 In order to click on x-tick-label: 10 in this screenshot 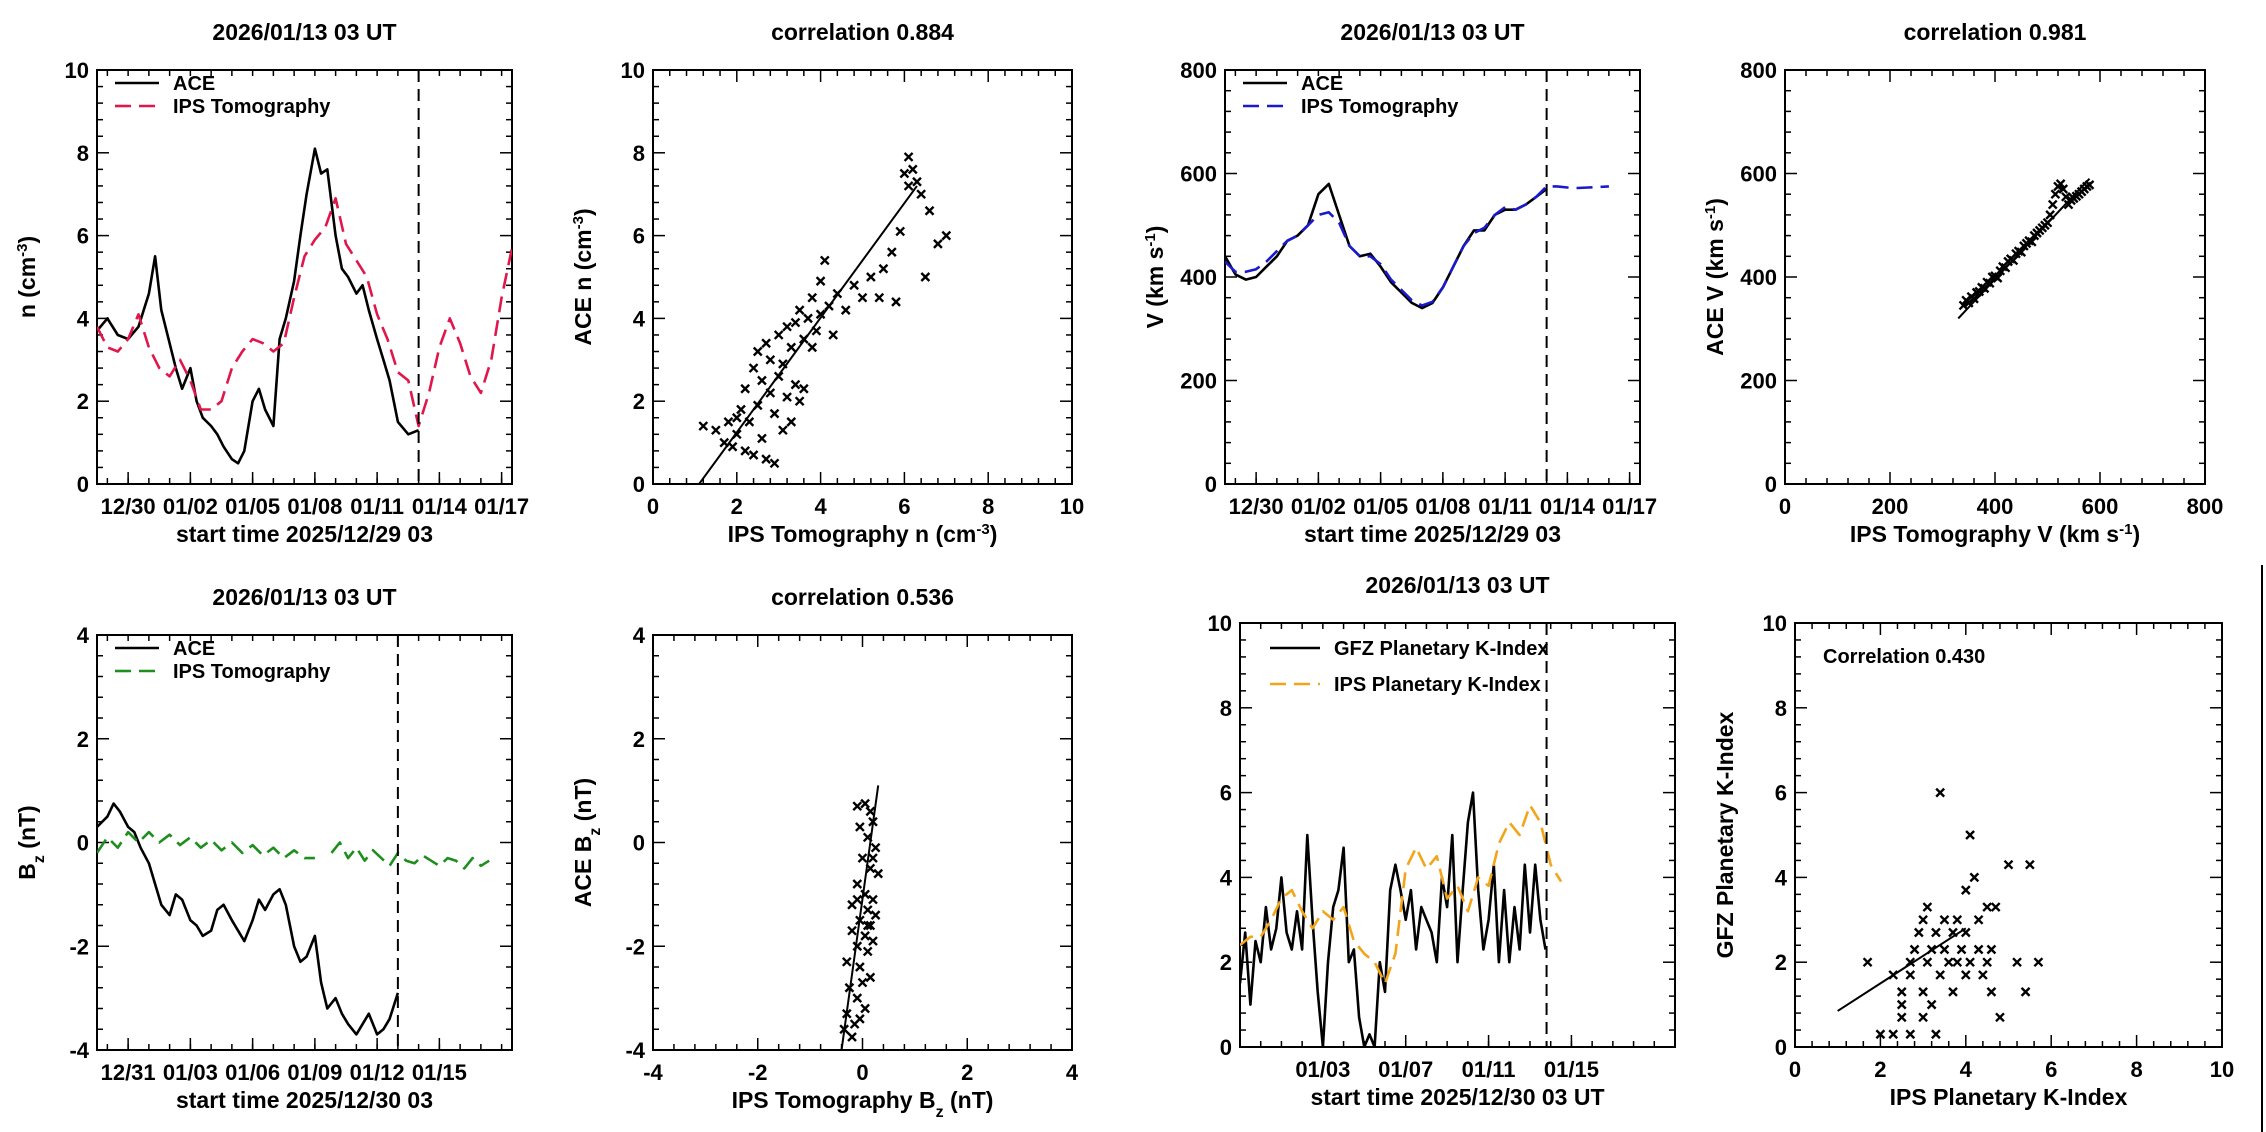, I will do `click(1072, 506)`.